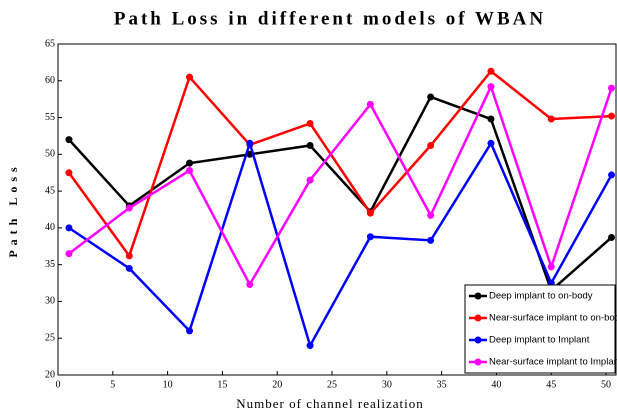 The image size is (617, 416). I want to click on x-tick-label: 40, so click(496, 384).